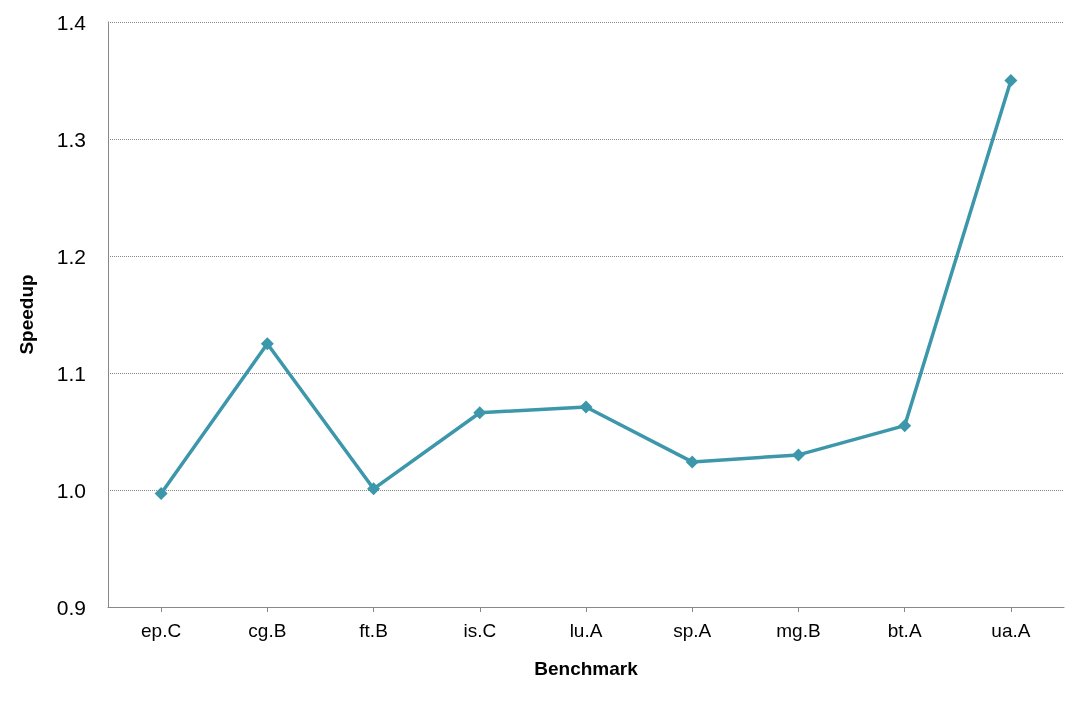  Describe the element at coordinates (798, 630) in the screenshot. I see `x-tick-label: mg.B` at that location.